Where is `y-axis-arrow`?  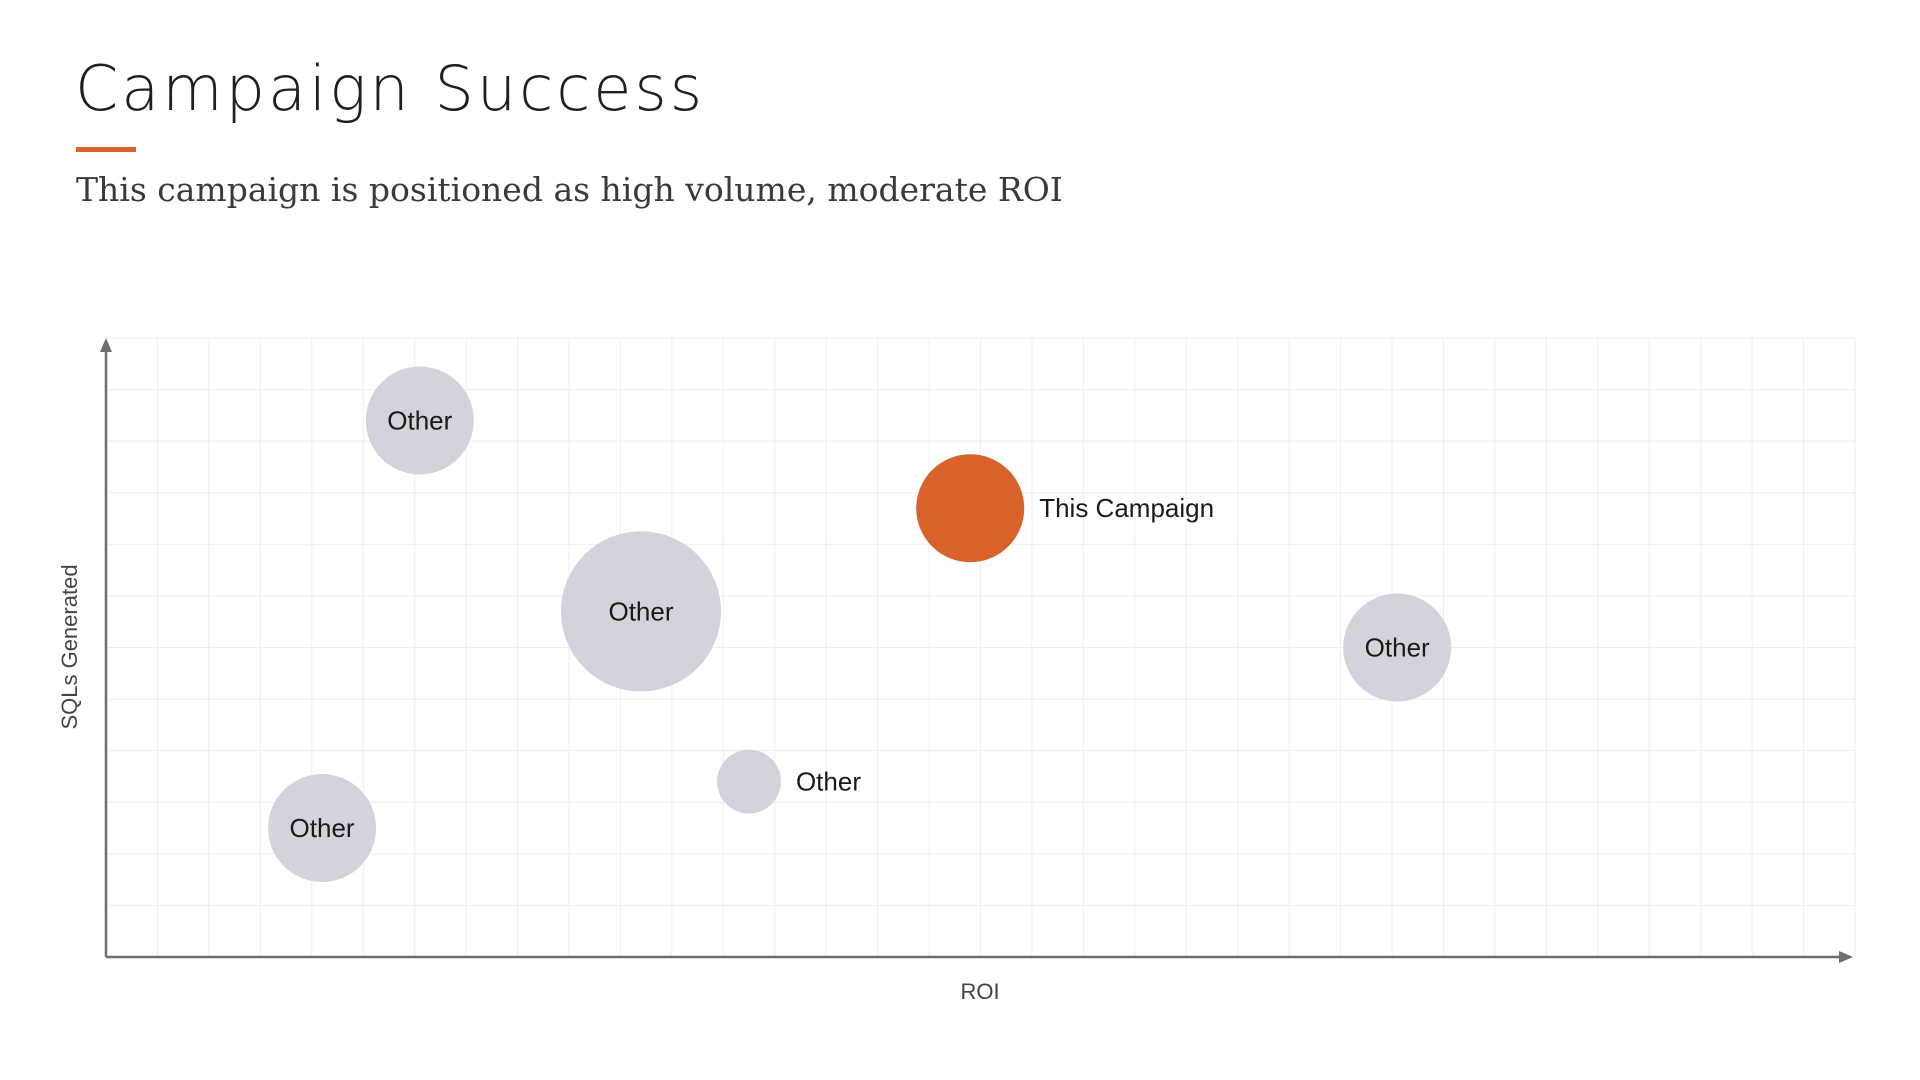 y-axis-arrow is located at coordinates (106, 345).